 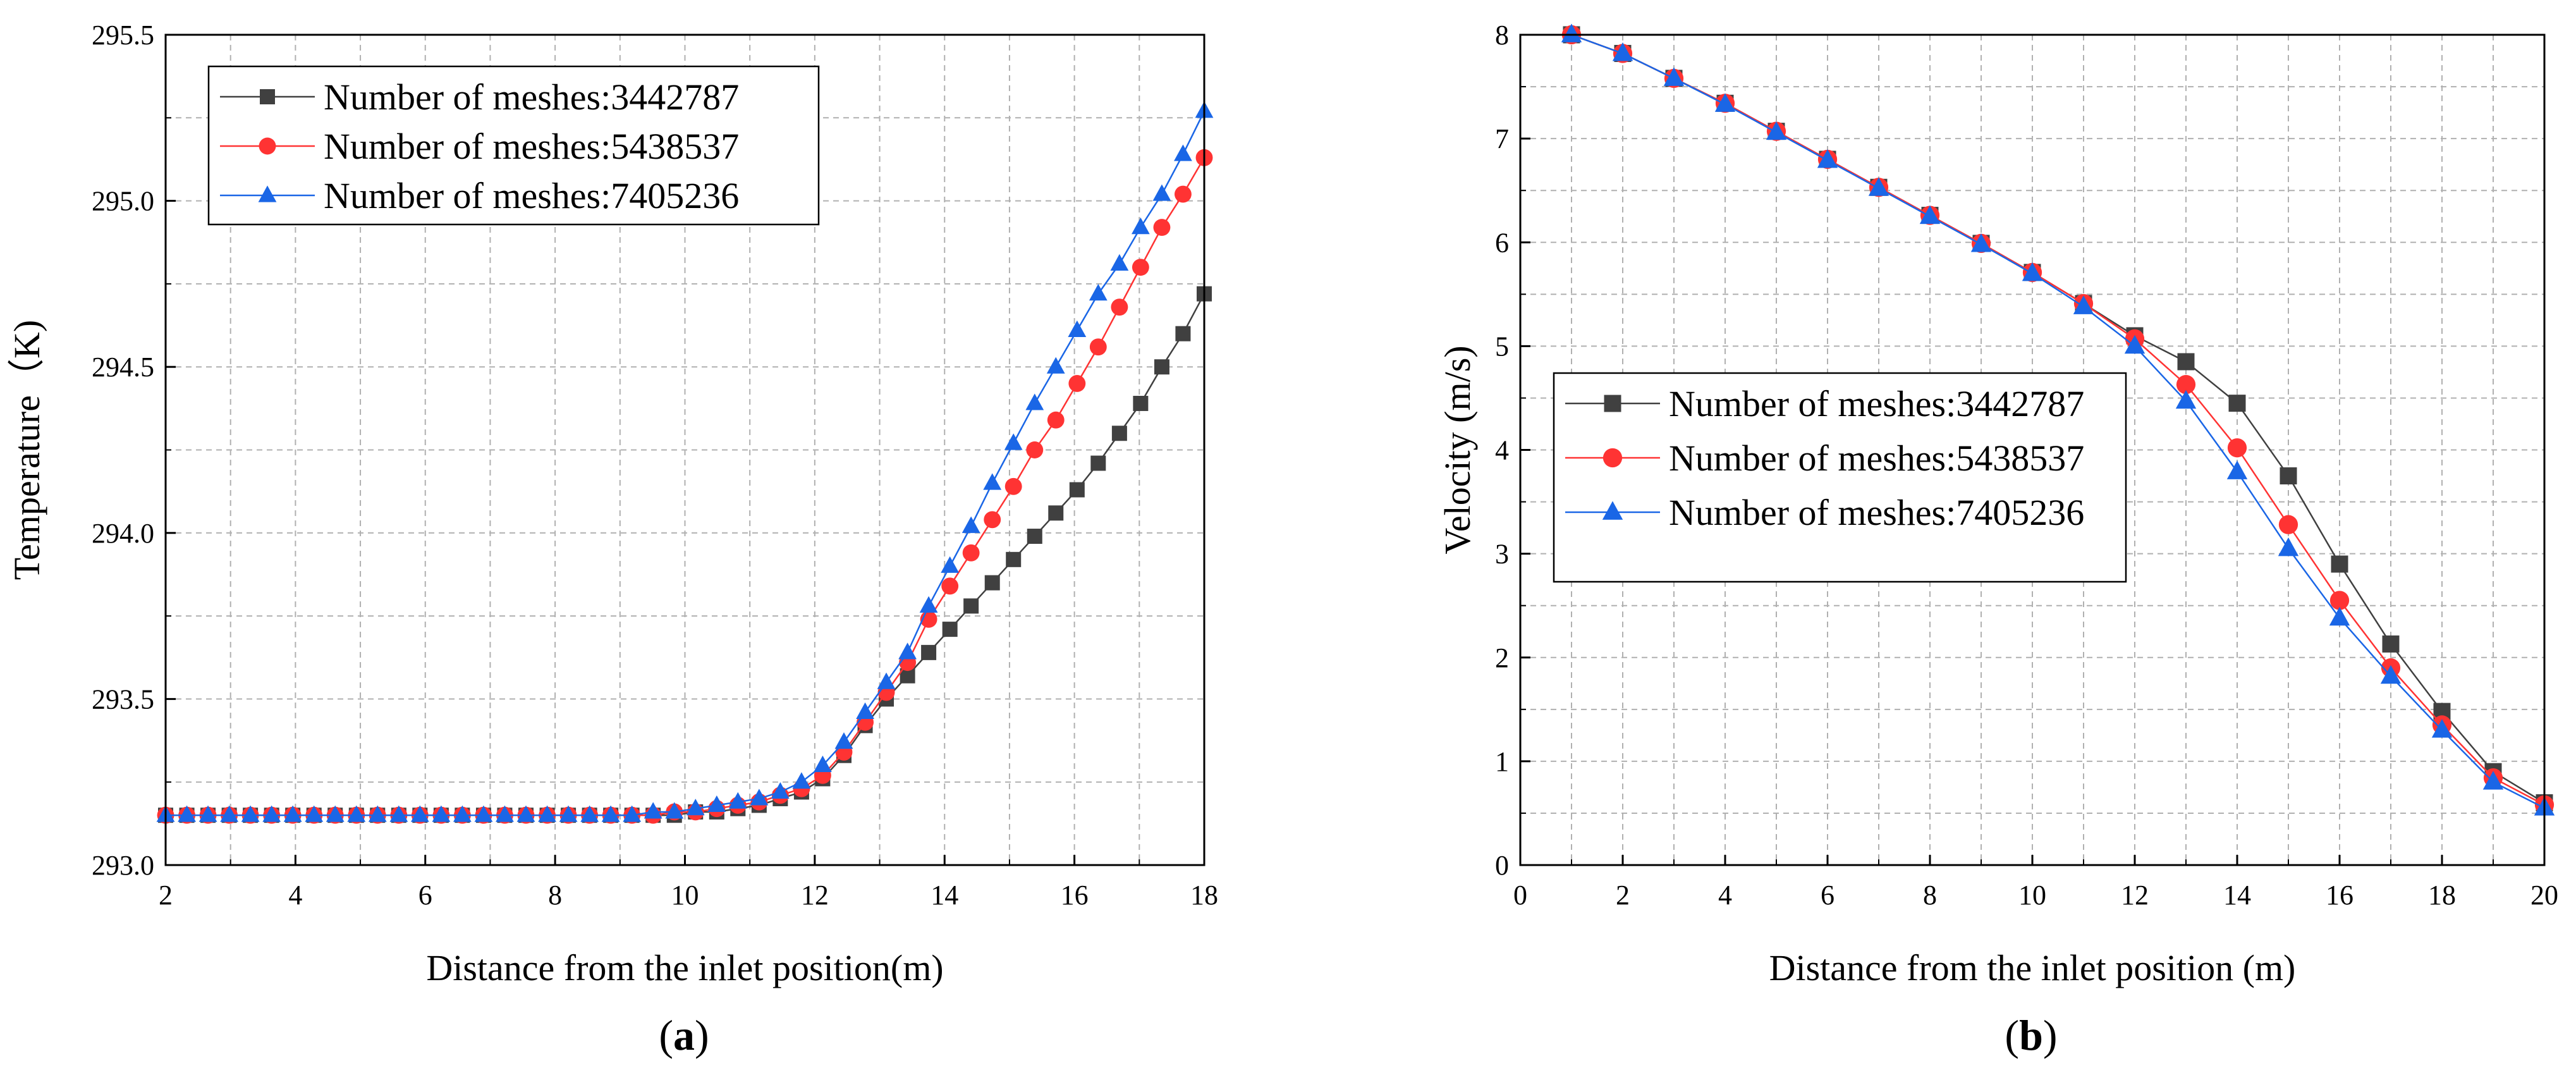 I want to click on x-tick-label: 4, so click(x=295, y=895).